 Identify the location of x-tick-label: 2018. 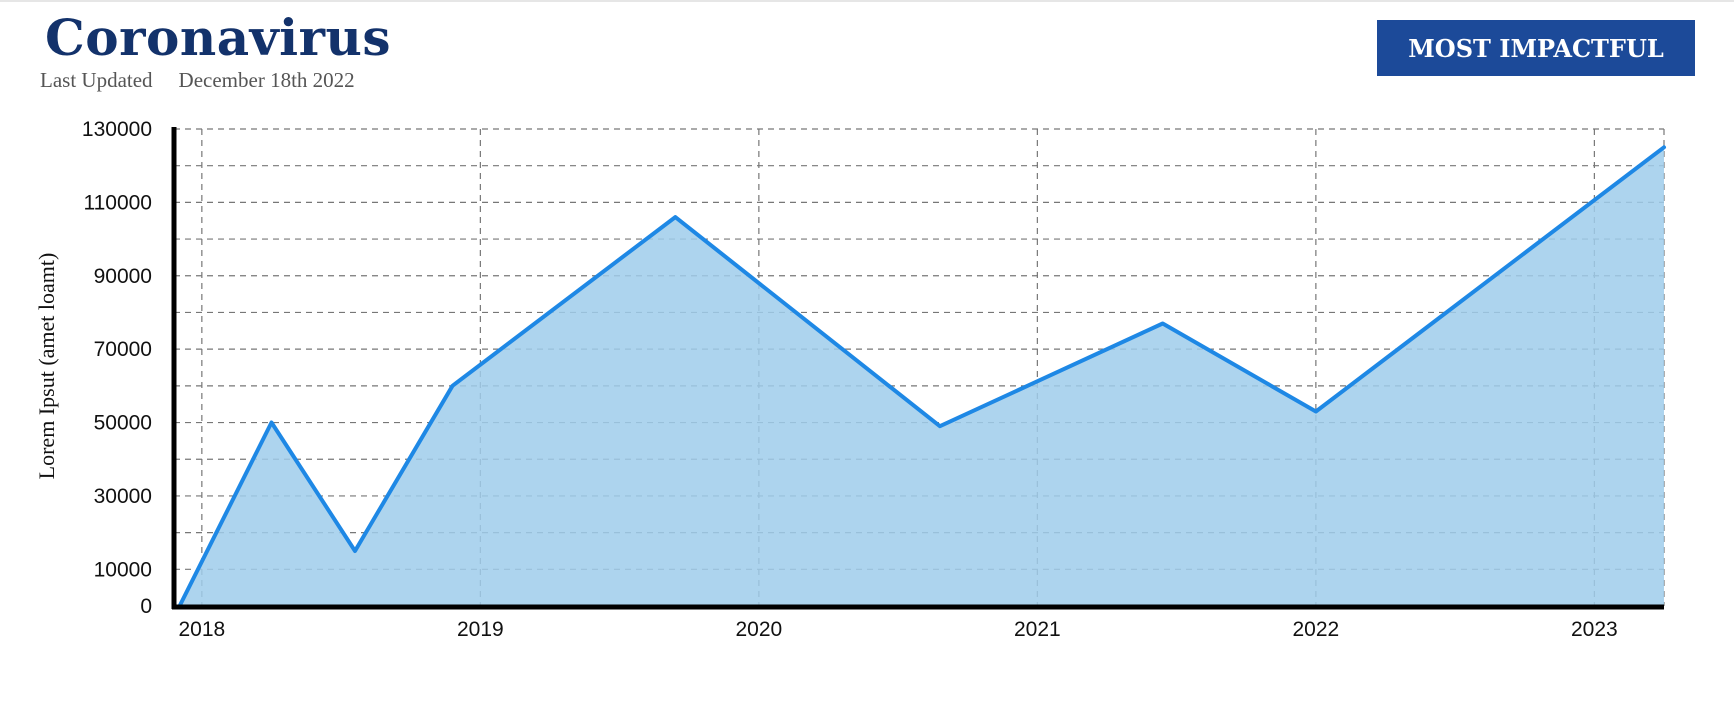
(201, 629).